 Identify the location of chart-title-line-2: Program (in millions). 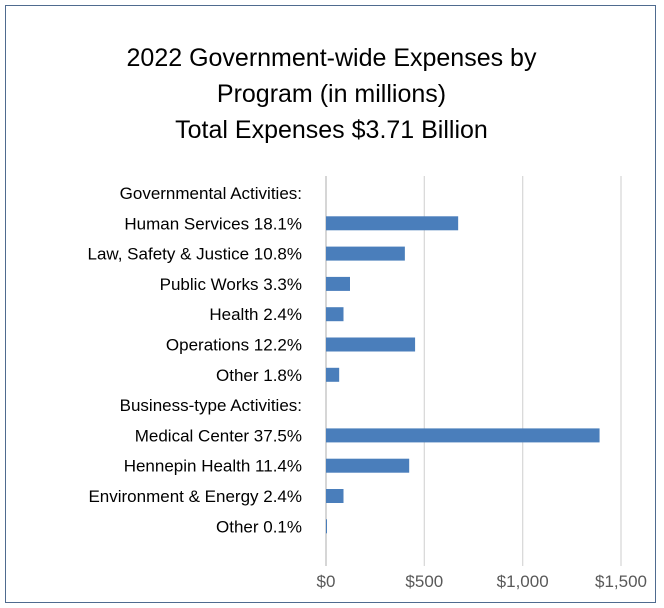
(331, 94).